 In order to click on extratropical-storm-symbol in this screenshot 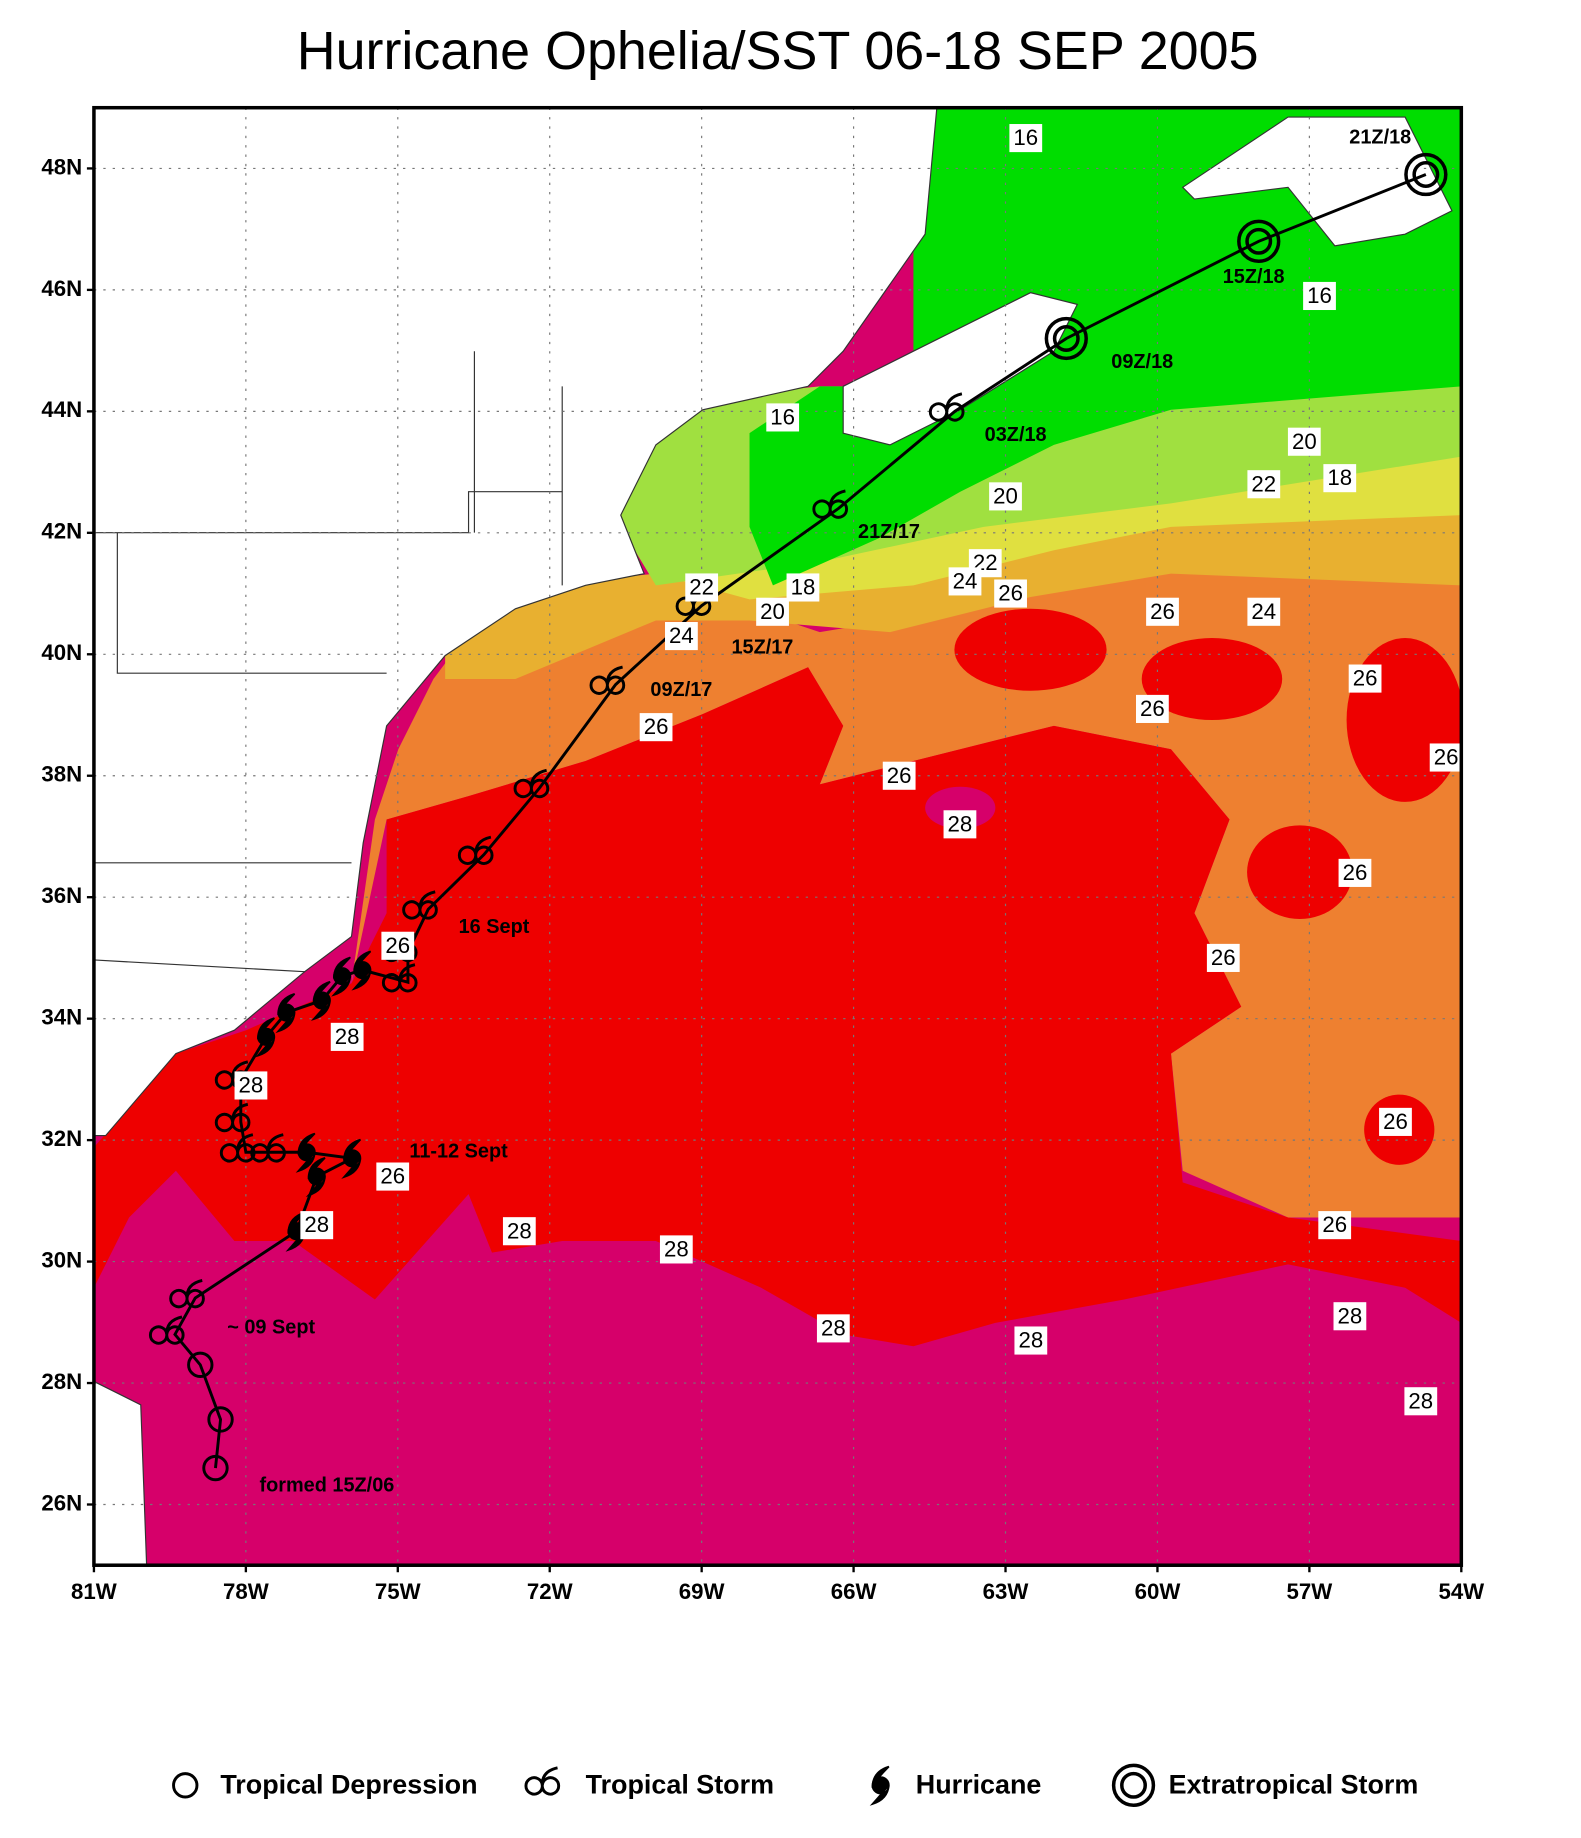, I will do `click(1426, 174)`.